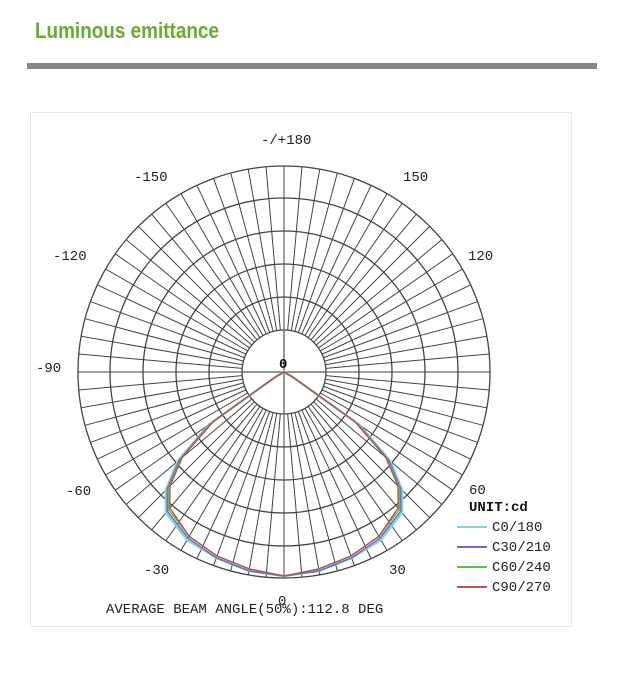 The height and width of the screenshot is (684, 623). I want to click on angle-label: -90, so click(48, 369).